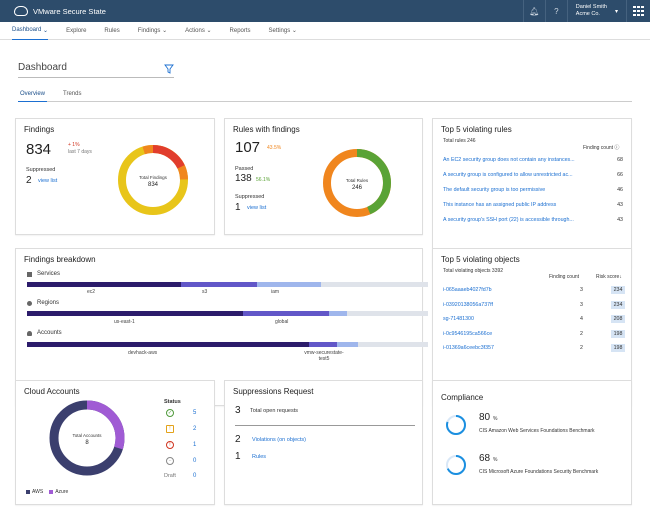  Describe the element at coordinates (620, 160) in the screenshot. I see `top-rule-count: 68` at that location.